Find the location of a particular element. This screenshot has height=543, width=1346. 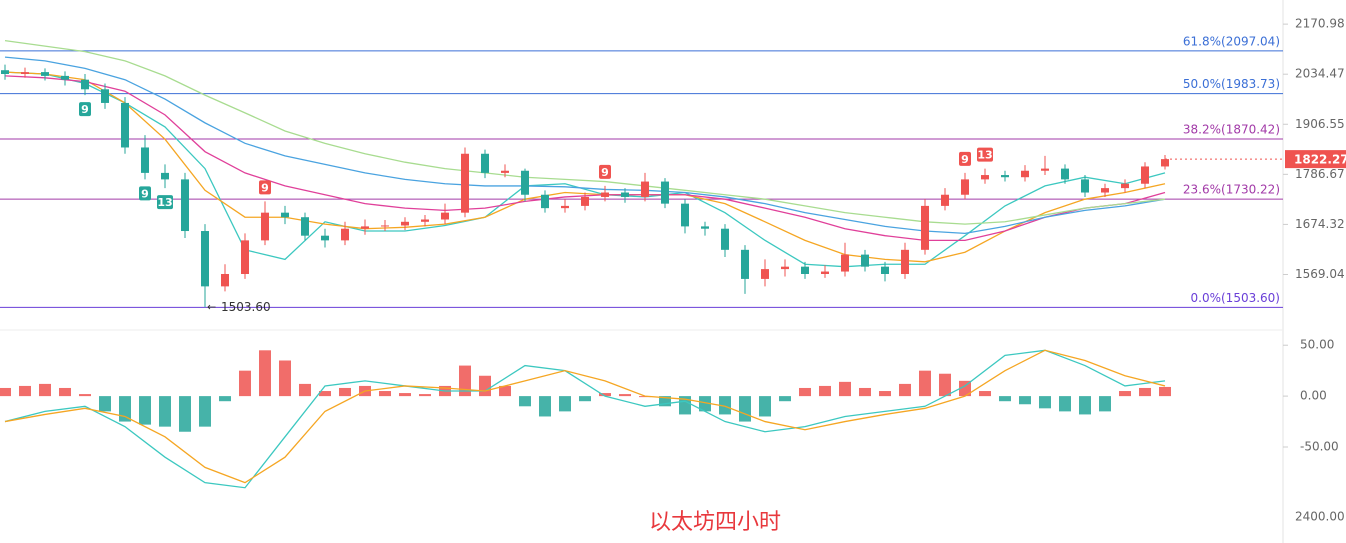

y-tick-label: 0.00 is located at coordinates (1313, 396).